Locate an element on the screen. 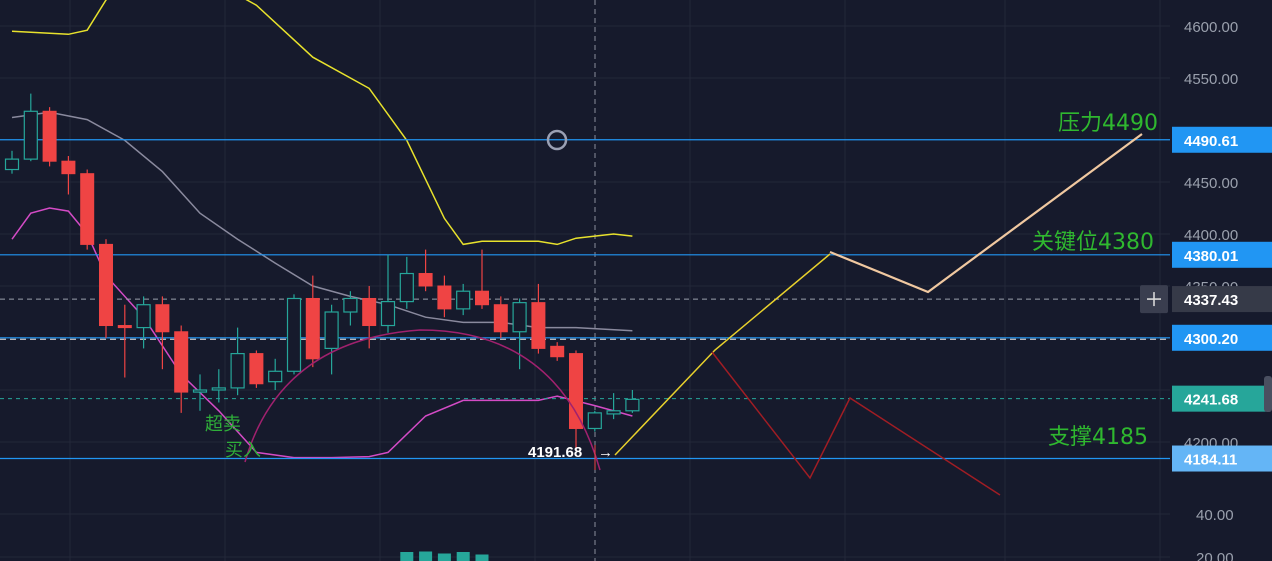 The image size is (1272, 561). price-tag-level-4: 4184.11 is located at coordinates (1222, 458).